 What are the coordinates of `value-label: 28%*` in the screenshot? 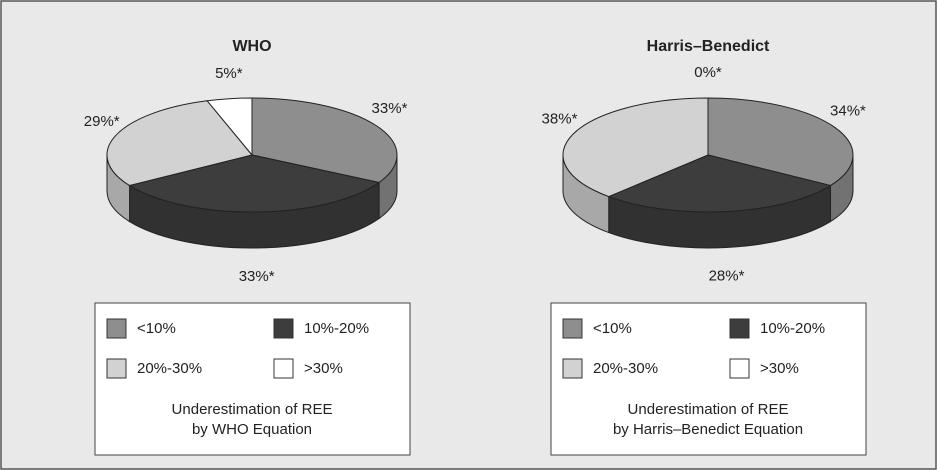 It's located at (727, 275).